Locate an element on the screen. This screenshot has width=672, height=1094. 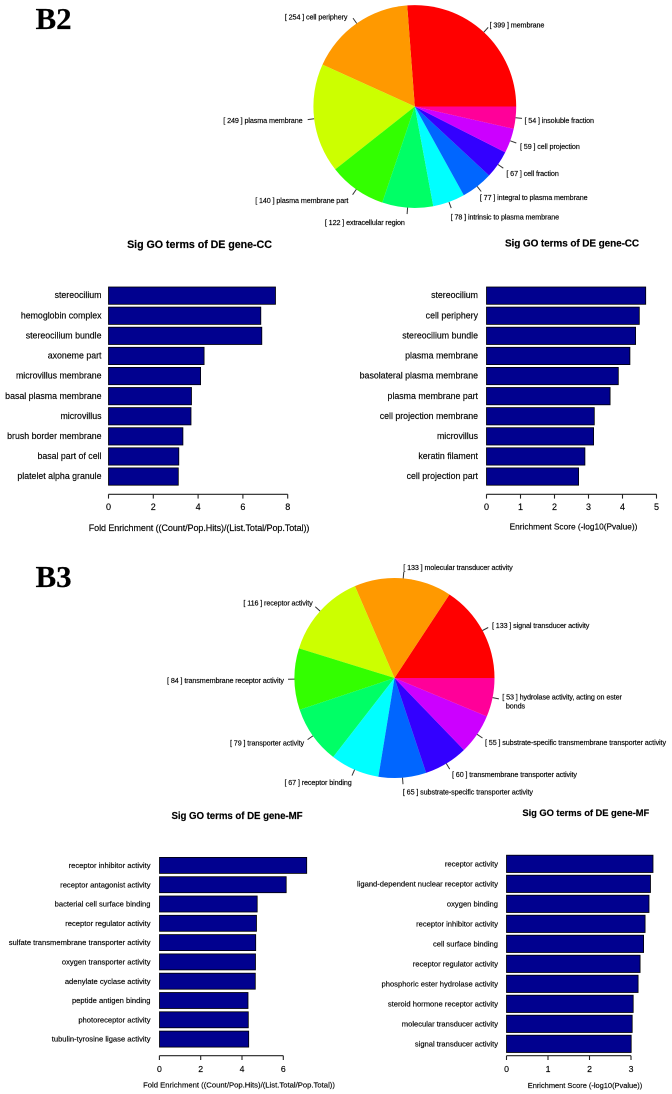
svg-text: plasma membrane part is located at coordinates (433, 396).